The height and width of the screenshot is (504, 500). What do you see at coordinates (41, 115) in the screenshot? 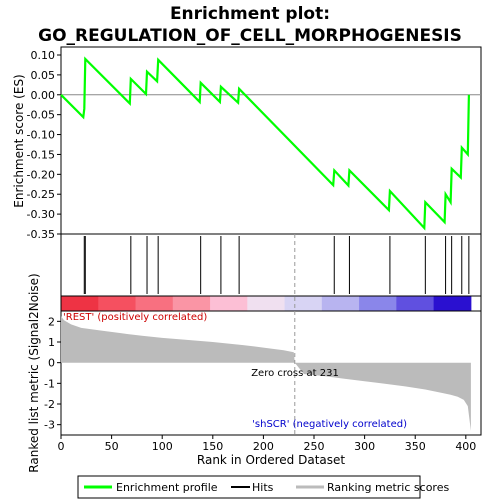
I see `es-tick-label: -0.05` at bounding box center [41, 115].